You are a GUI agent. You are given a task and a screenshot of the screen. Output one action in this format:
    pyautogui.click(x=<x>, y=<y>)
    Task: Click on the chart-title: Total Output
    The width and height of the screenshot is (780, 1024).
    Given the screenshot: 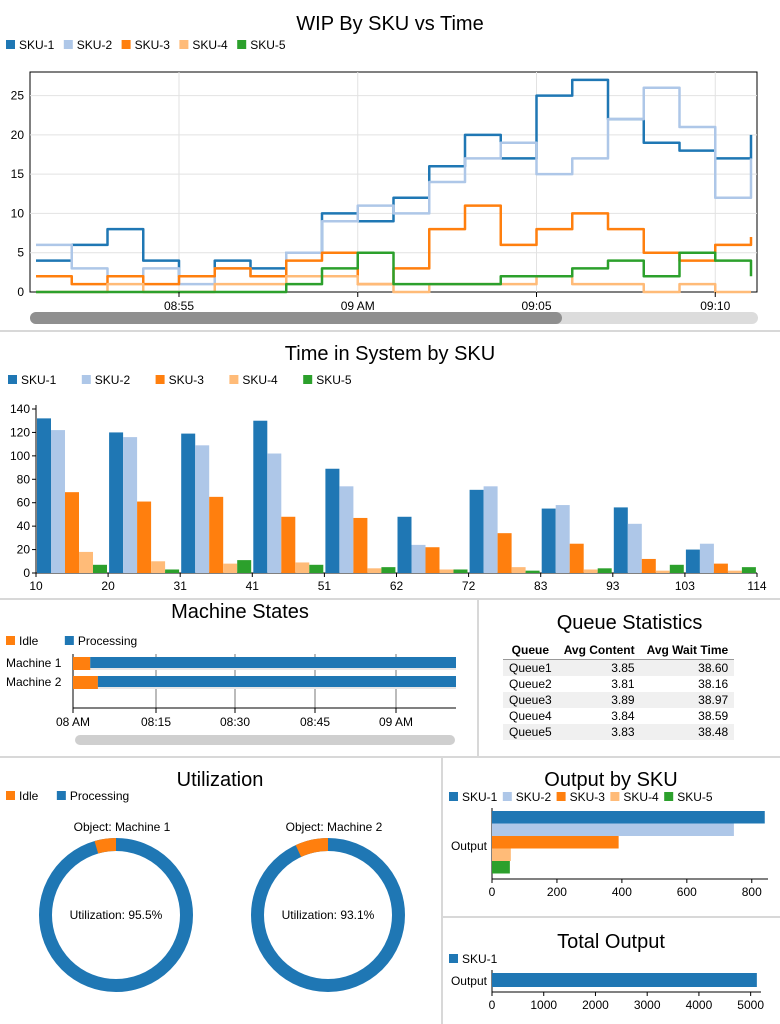 What is the action you would take?
    pyautogui.click(x=611, y=942)
    